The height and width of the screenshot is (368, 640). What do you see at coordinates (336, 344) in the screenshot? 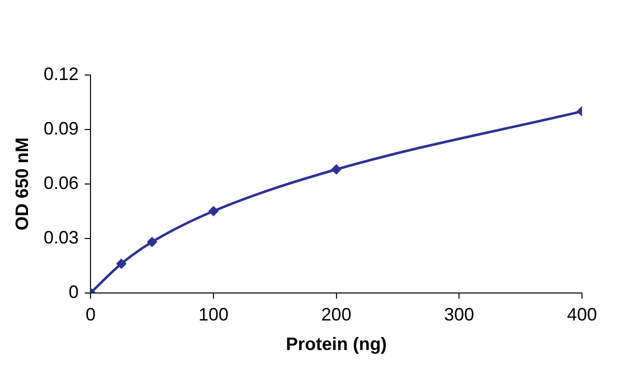
I see `x-axis-title: Protein (ng)` at bounding box center [336, 344].